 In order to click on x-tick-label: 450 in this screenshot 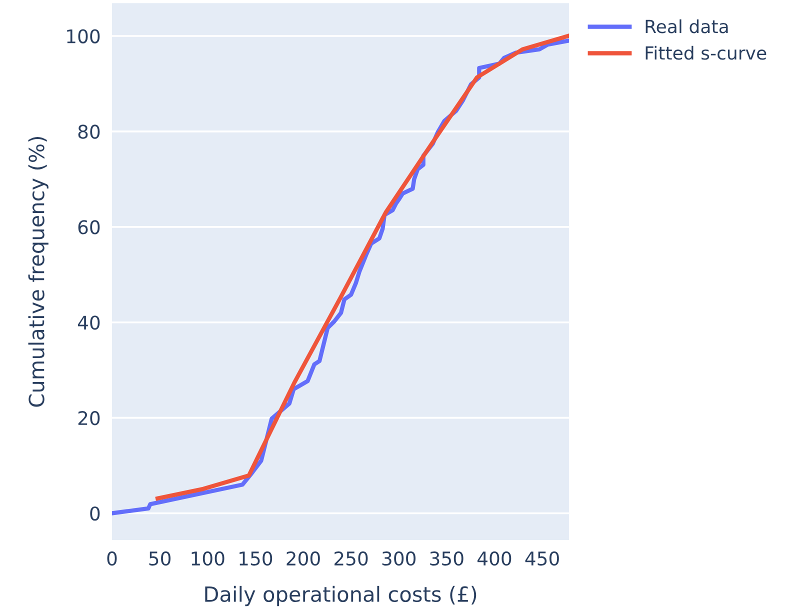, I will do `click(542, 558)`.